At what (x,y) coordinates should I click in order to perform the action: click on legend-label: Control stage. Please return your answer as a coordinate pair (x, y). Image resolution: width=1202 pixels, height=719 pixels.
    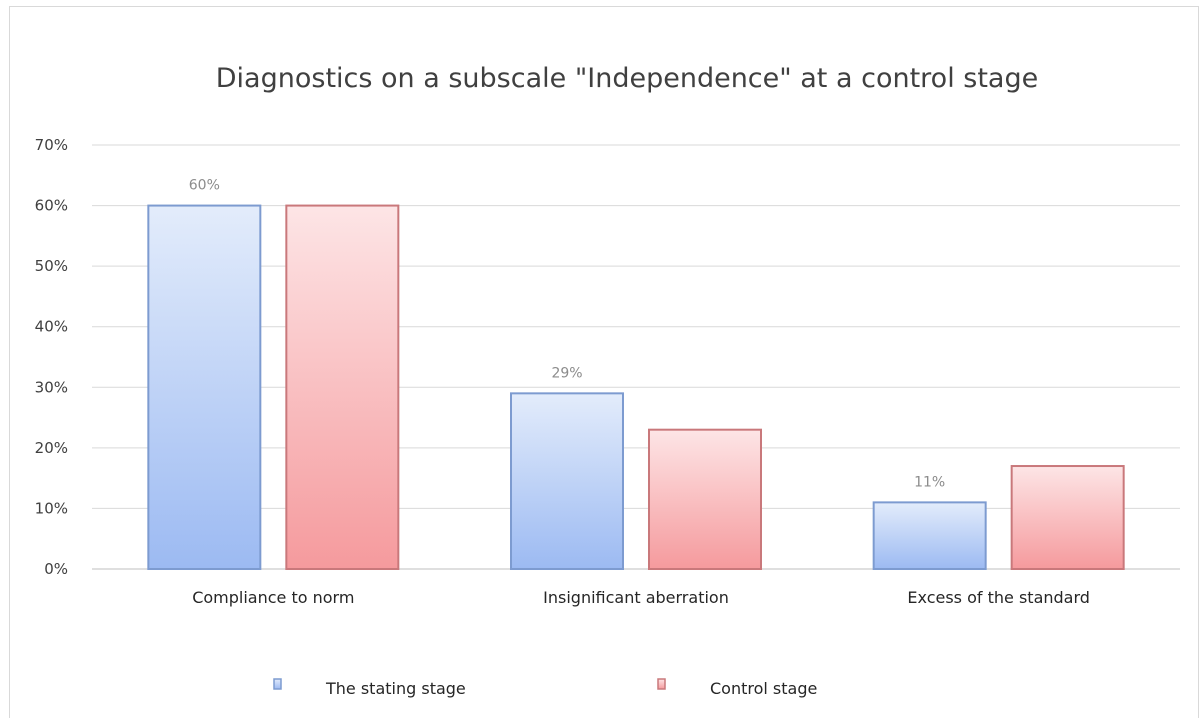
    Looking at the image, I should click on (763, 688).